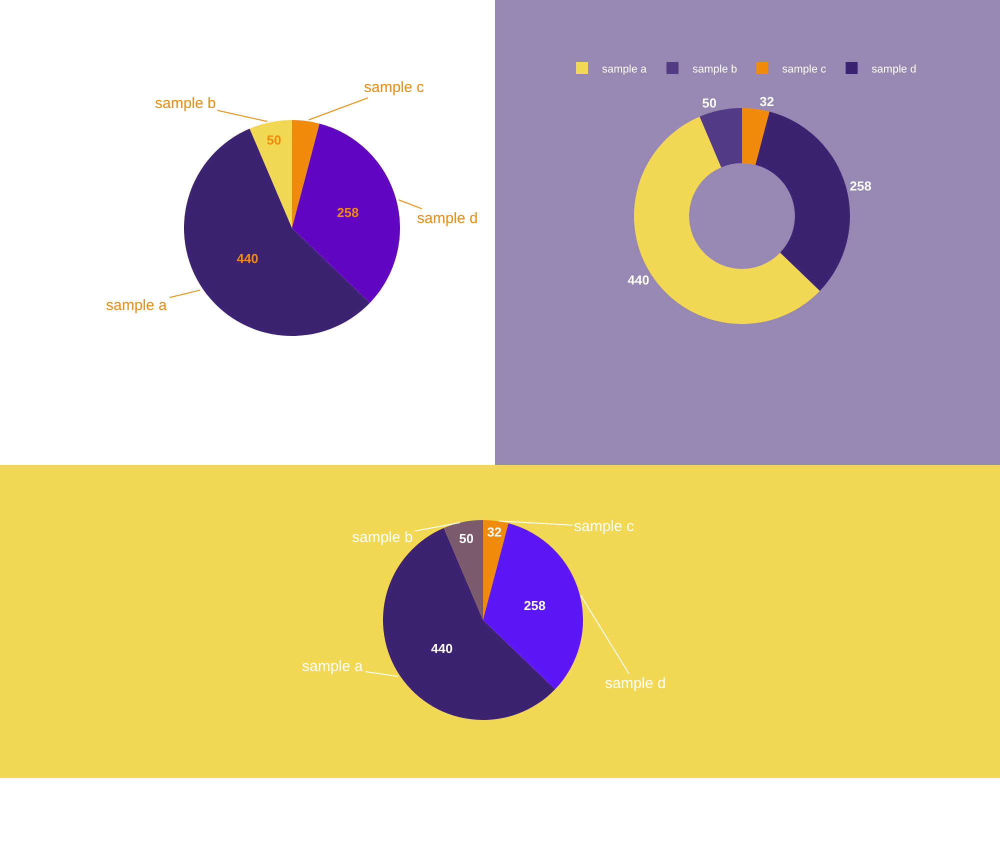 The width and height of the screenshot is (1000, 859). What do you see at coordinates (894, 69) in the screenshot?
I see `legend-label: sample d` at bounding box center [894, 69].